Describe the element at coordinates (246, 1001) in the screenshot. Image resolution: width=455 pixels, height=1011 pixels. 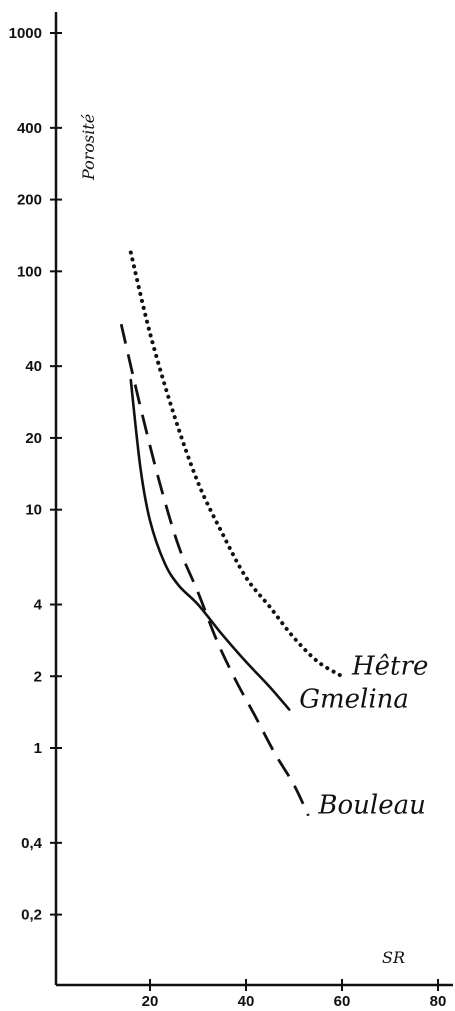
I see `x-tick-label: 40` at that location.